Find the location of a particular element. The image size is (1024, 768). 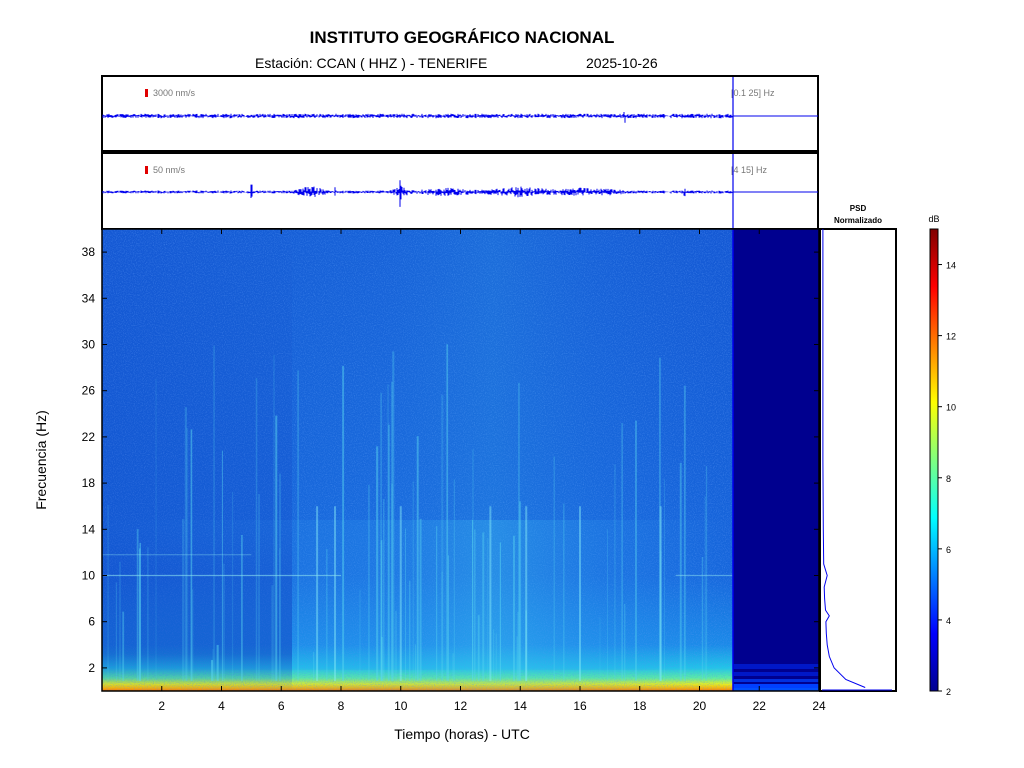

colorbar-tick-label: 6 is located at coordinates (948, 550).